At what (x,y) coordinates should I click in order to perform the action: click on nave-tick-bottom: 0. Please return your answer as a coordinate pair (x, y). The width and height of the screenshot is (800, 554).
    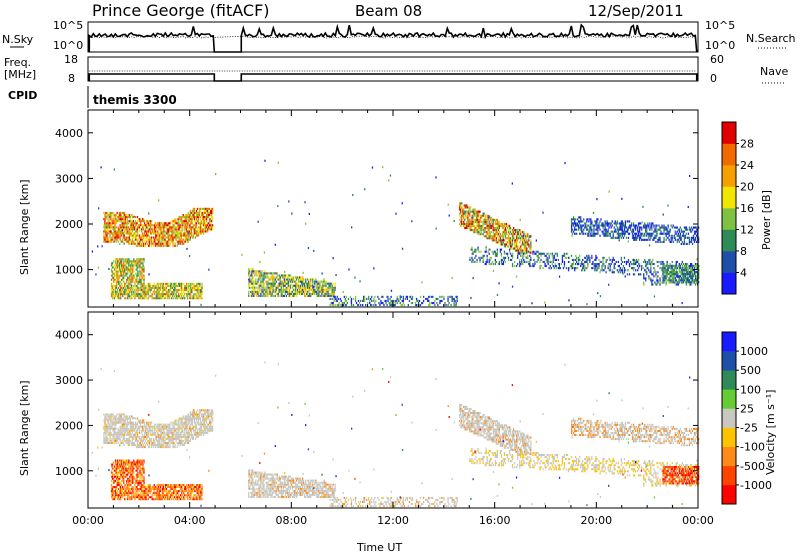
    Looking at the image, I should click on (713, 78).